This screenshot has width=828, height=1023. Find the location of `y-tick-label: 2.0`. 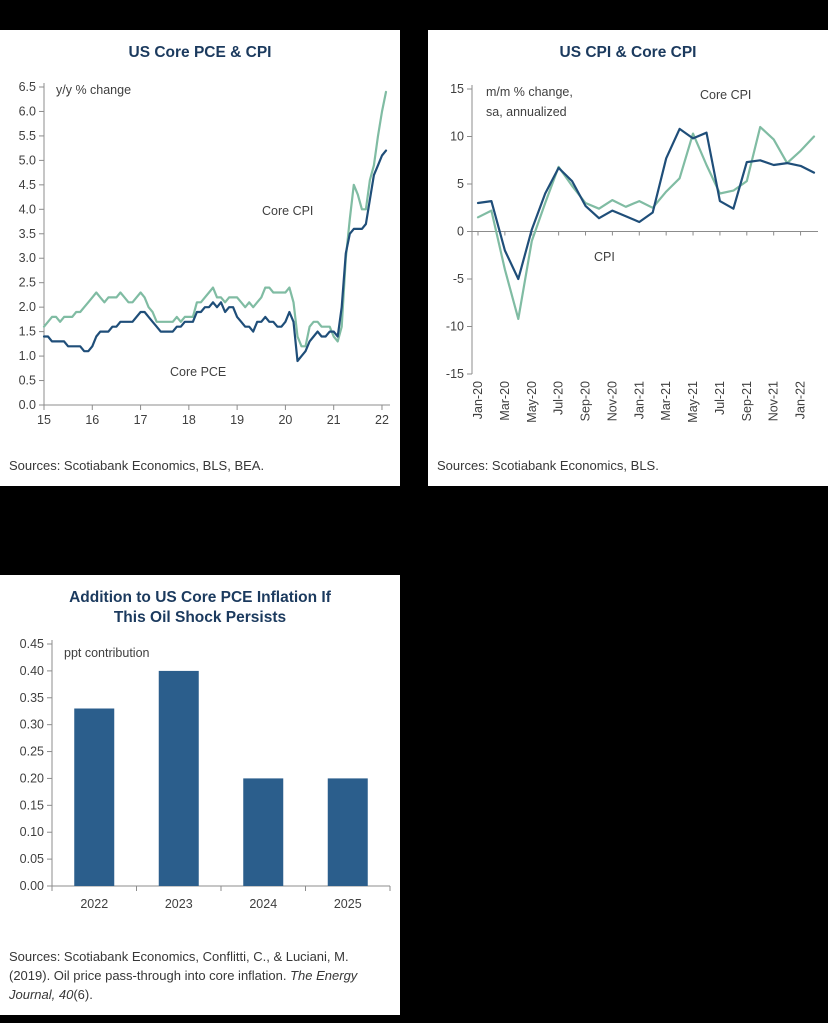

y-tick-label: 2.0 is located at coordinates (27, 307).